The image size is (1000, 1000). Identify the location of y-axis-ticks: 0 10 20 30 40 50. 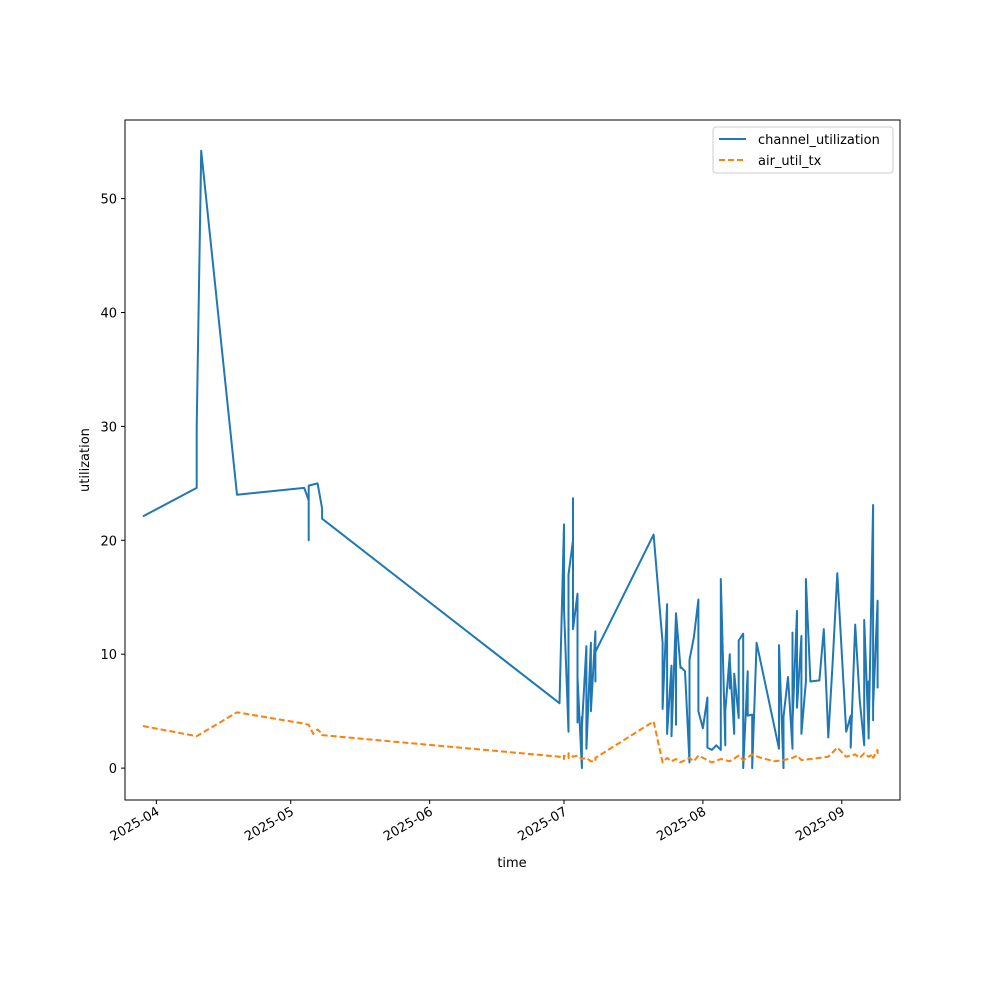
(112, 485).